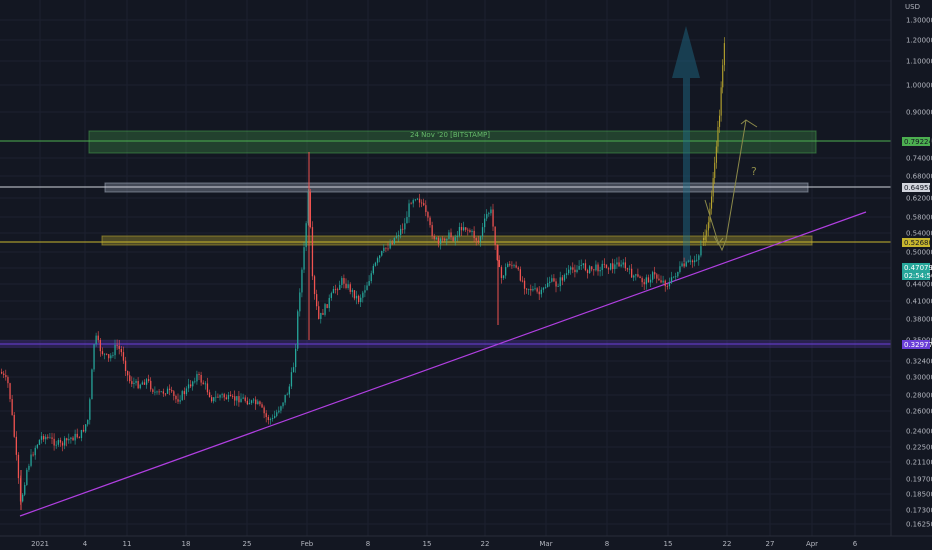 The image size is (932, 550). Describe the element at coordinates (918, 345) in the screenshot. I see `svg-text: 0.32977` at that location.